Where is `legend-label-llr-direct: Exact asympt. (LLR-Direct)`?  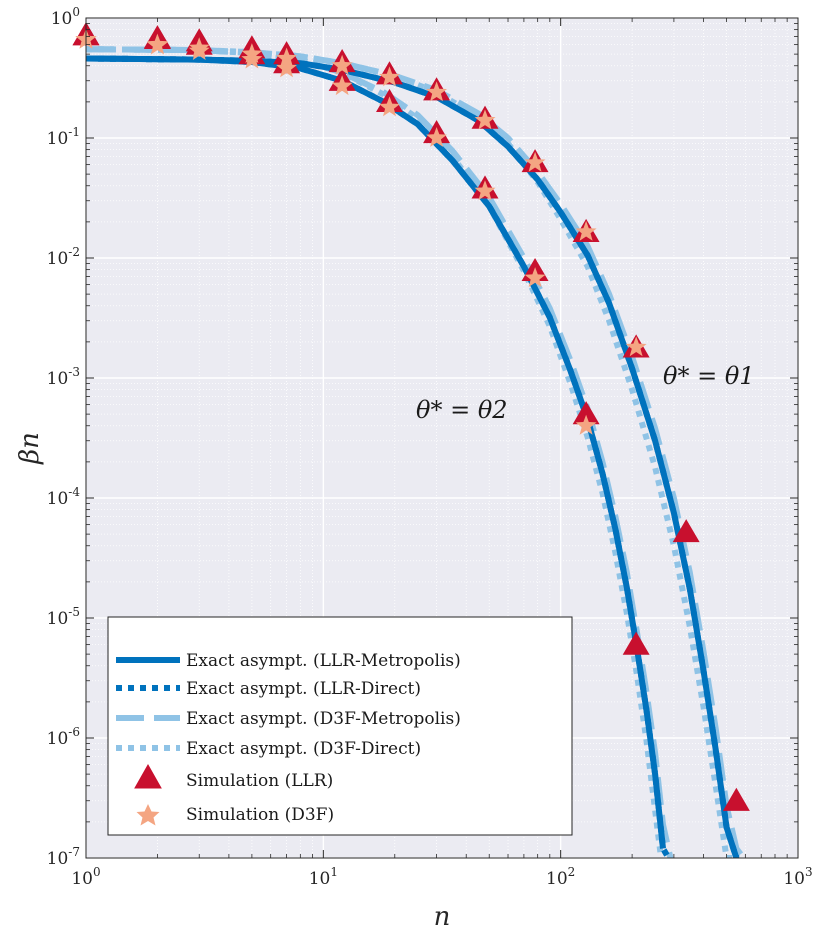 legend-label-llr-direct: Exact asympt. (LLR-Direct) is located at coordinates (303, 689).